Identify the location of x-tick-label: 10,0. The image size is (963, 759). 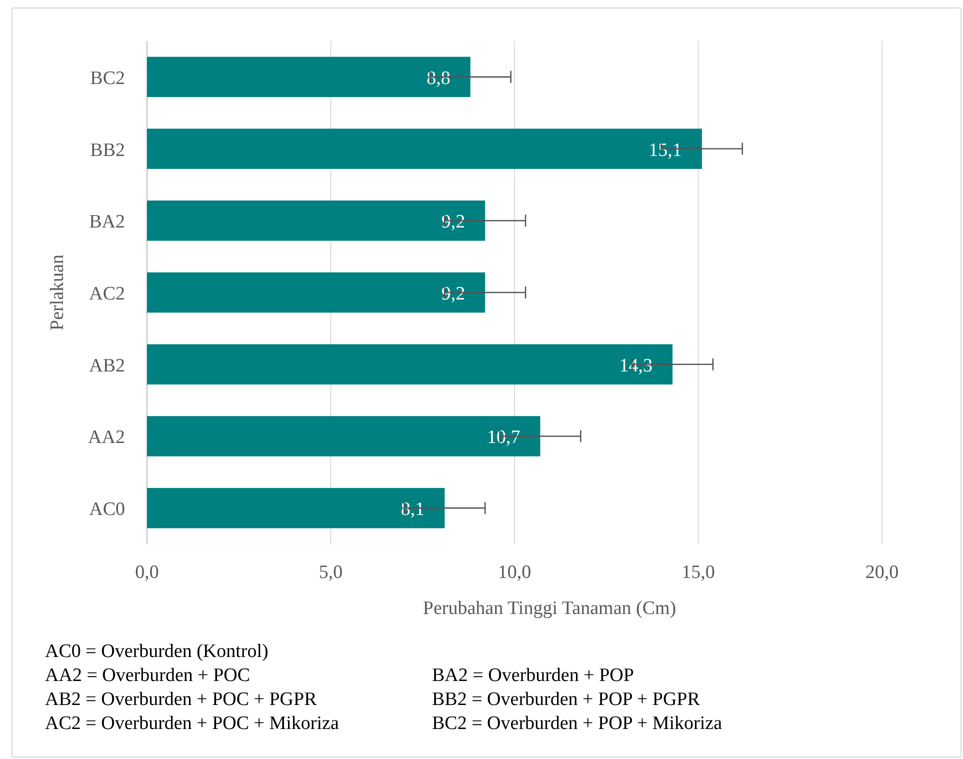
(515, 572).